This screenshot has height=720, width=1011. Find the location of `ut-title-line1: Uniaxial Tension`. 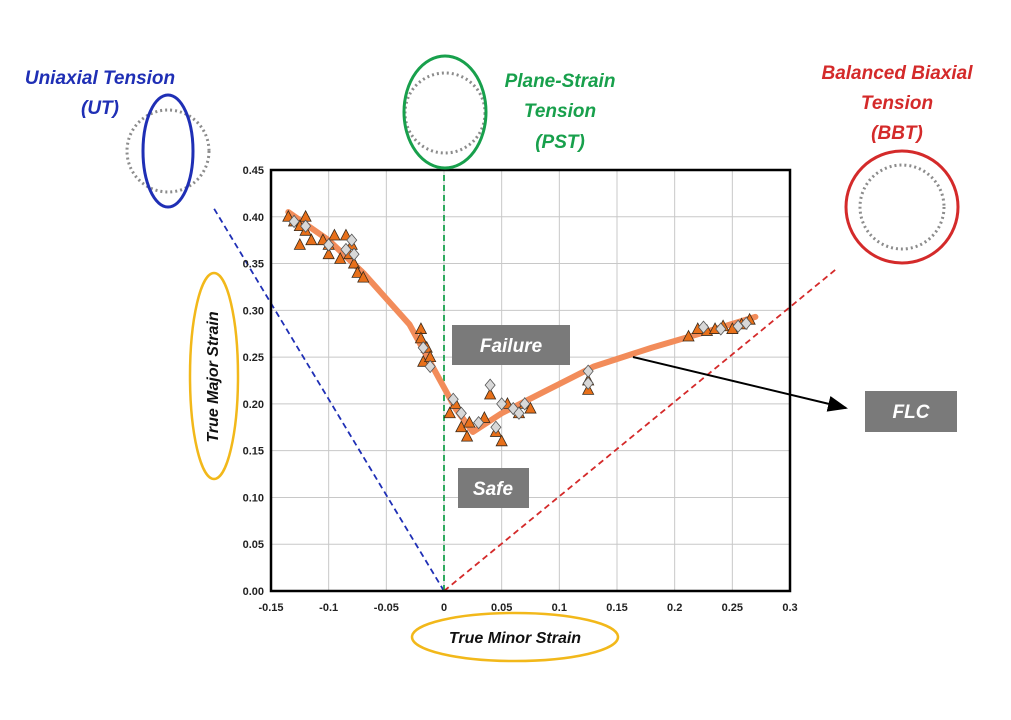

ut-title-line1: Uniaxial Tension is located at coordinates (100, 78).